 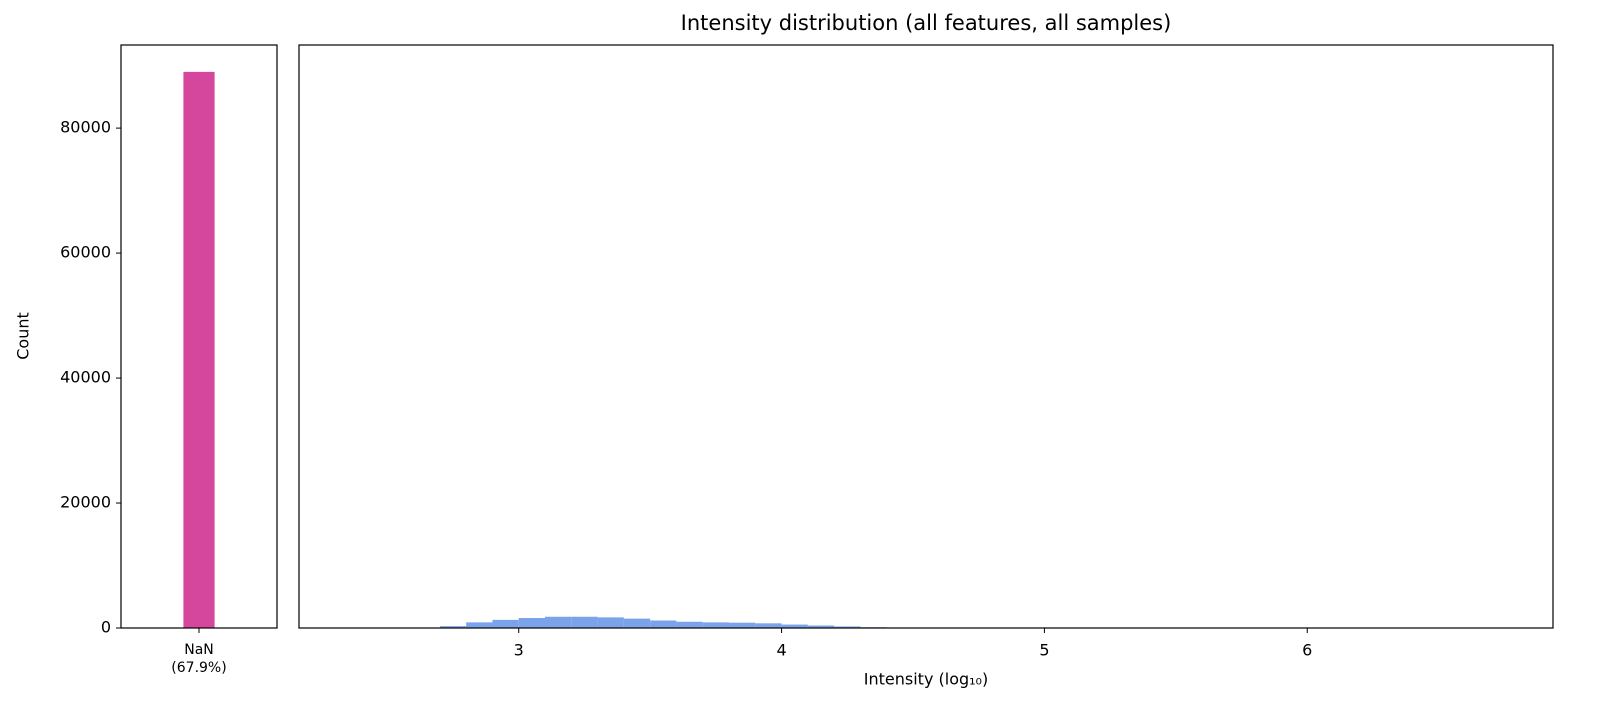 I want to click on x-tick-label: 3, so click(x=519, y=650).